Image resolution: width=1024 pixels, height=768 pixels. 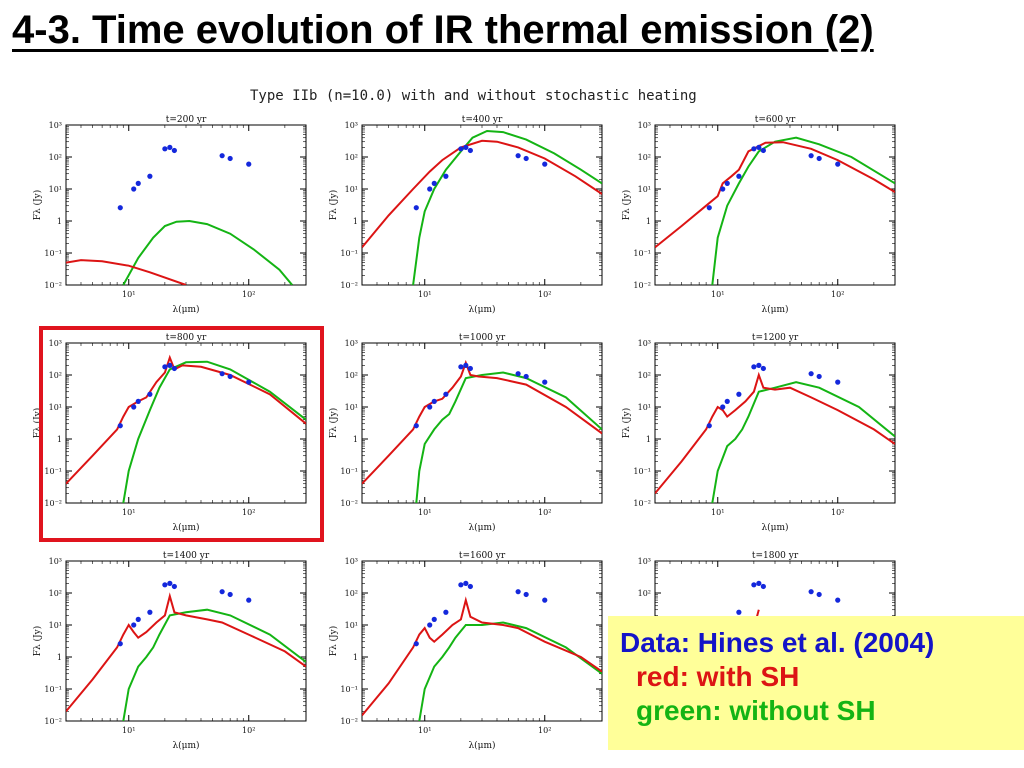 I want to click on red-legend-text: red: with SH, so click(x=718, y=676).